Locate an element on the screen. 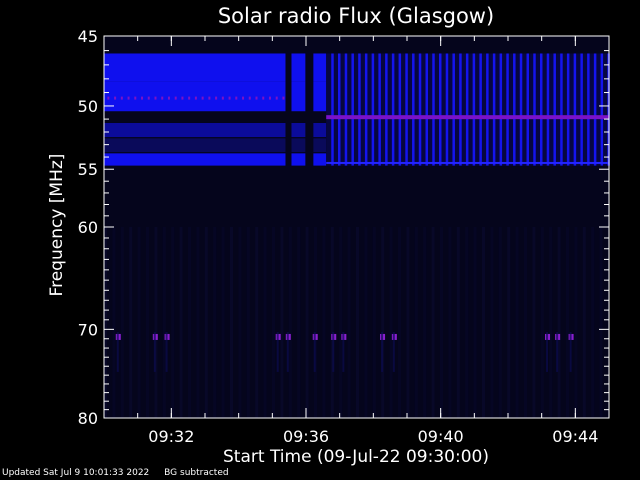 Image resolution: width=640 pixels, height=480 pixels. y-tick-label: 55 is located at coordinates (88, 169).